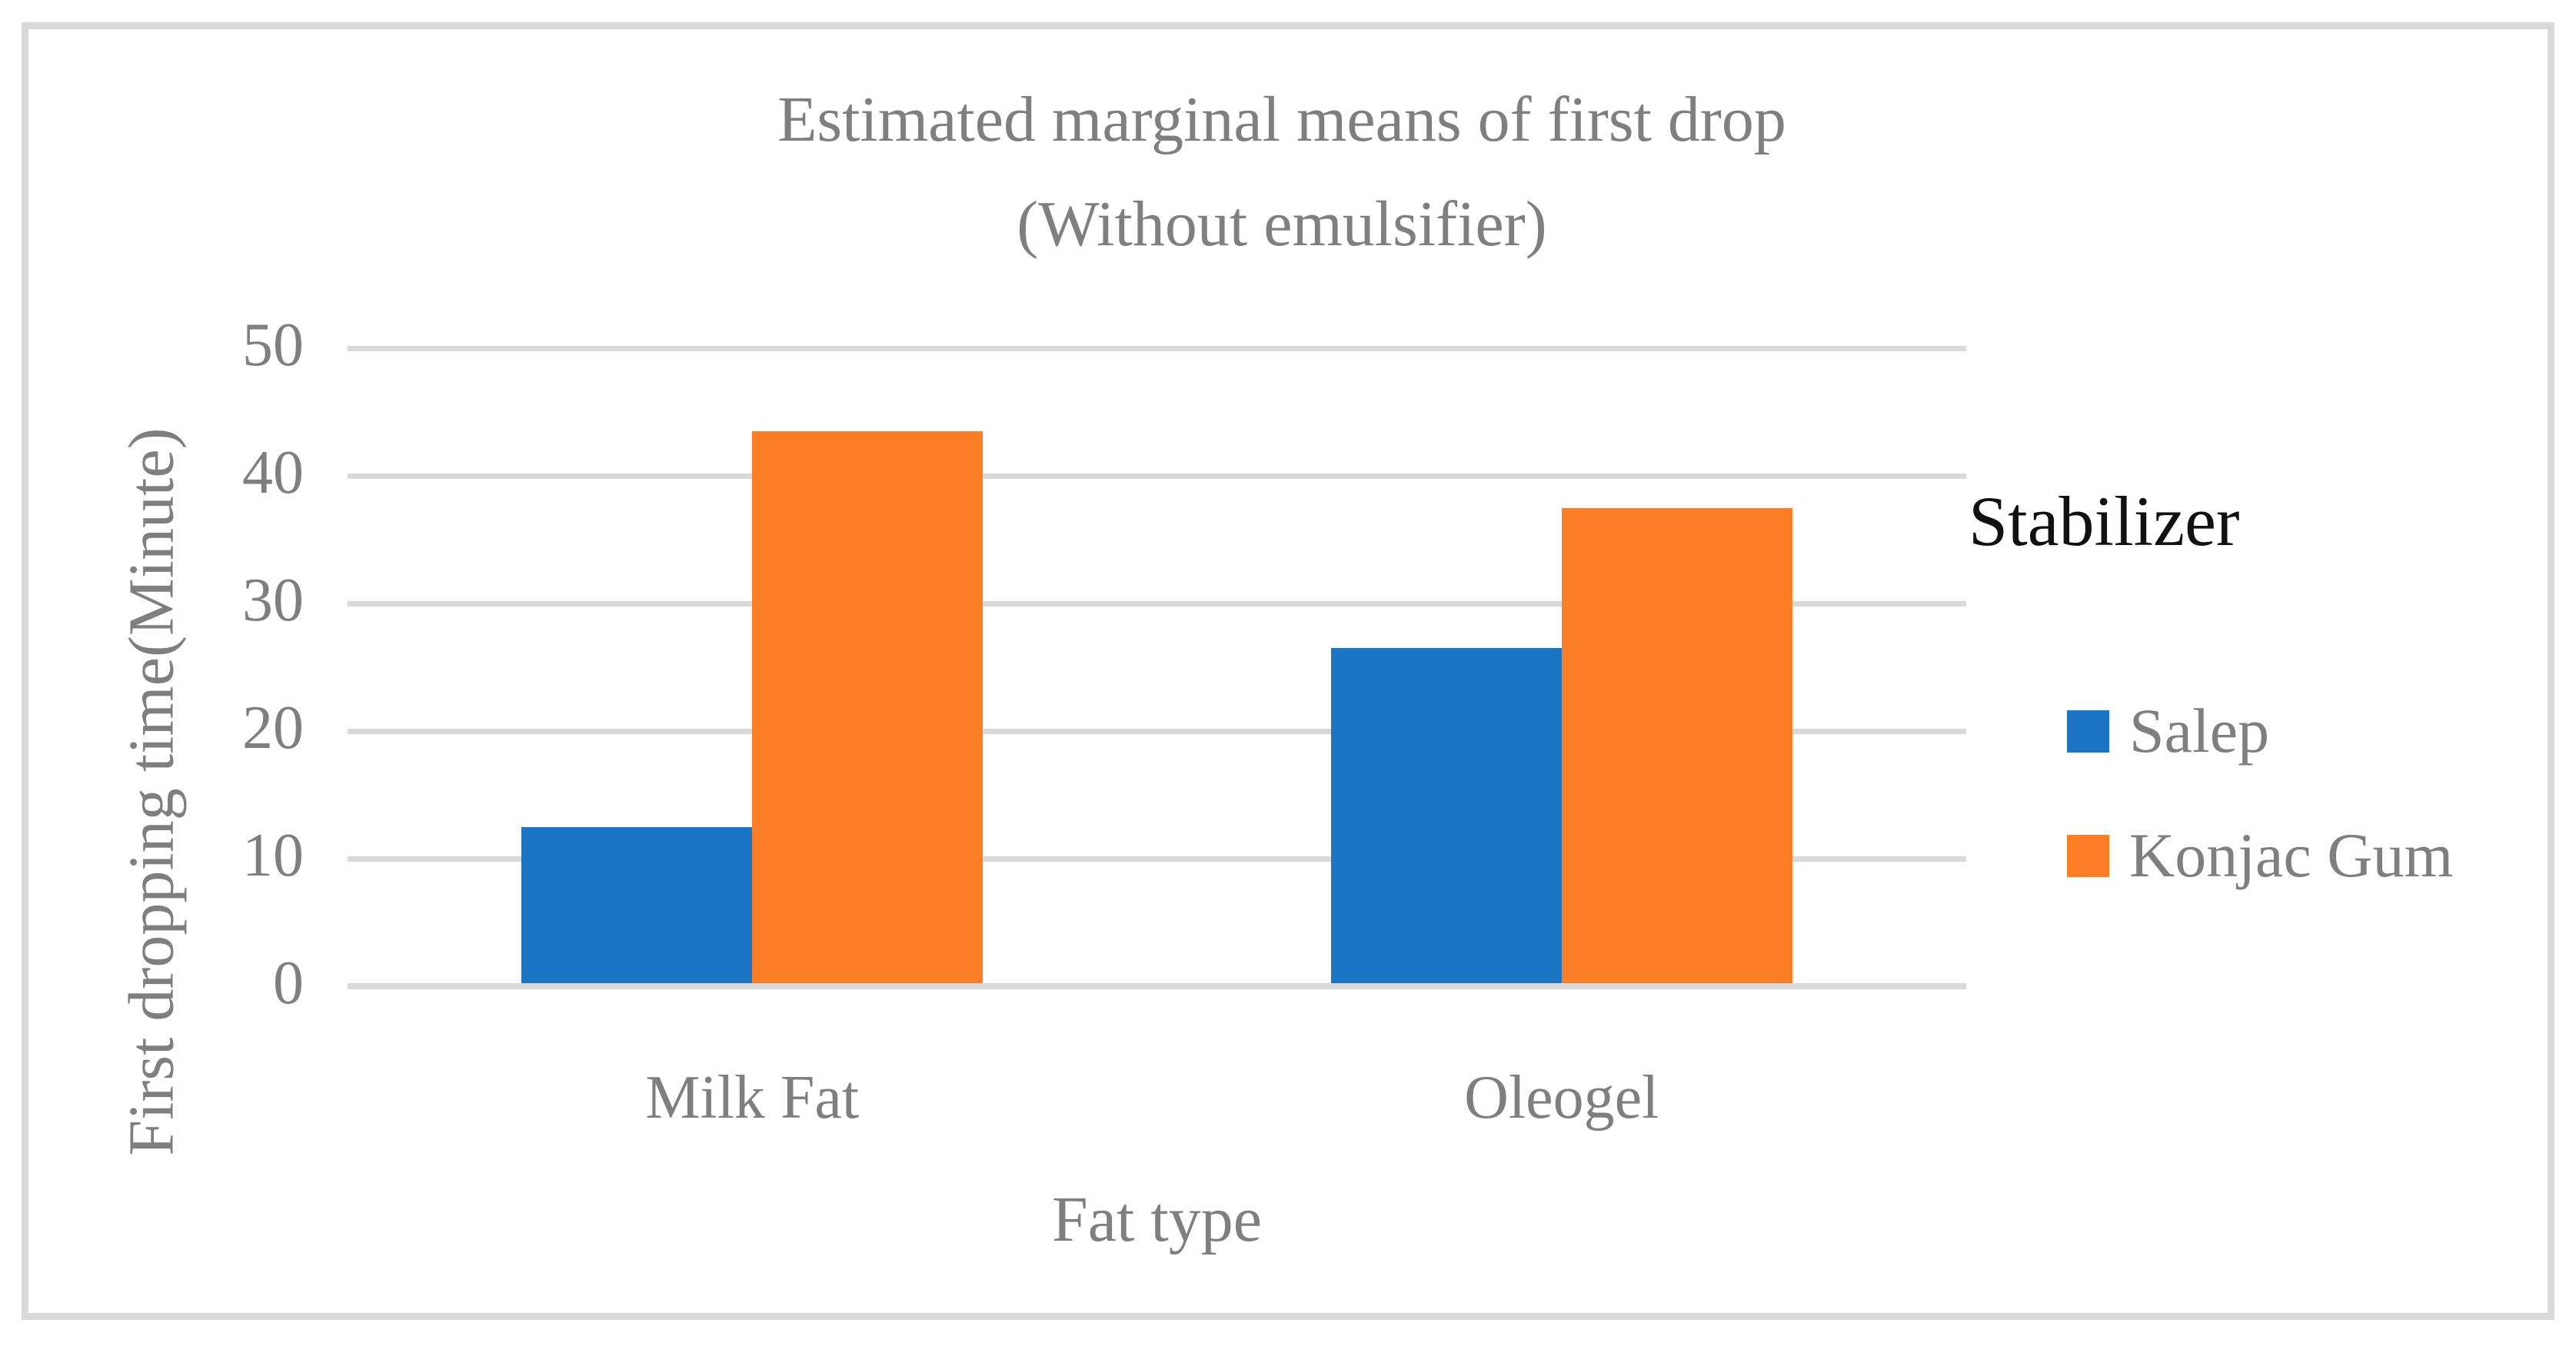 This screenshot has height=1346, width=2576. I want to click on legend-item-konjac-gum: Konjac Gum, so click(2260, 855).